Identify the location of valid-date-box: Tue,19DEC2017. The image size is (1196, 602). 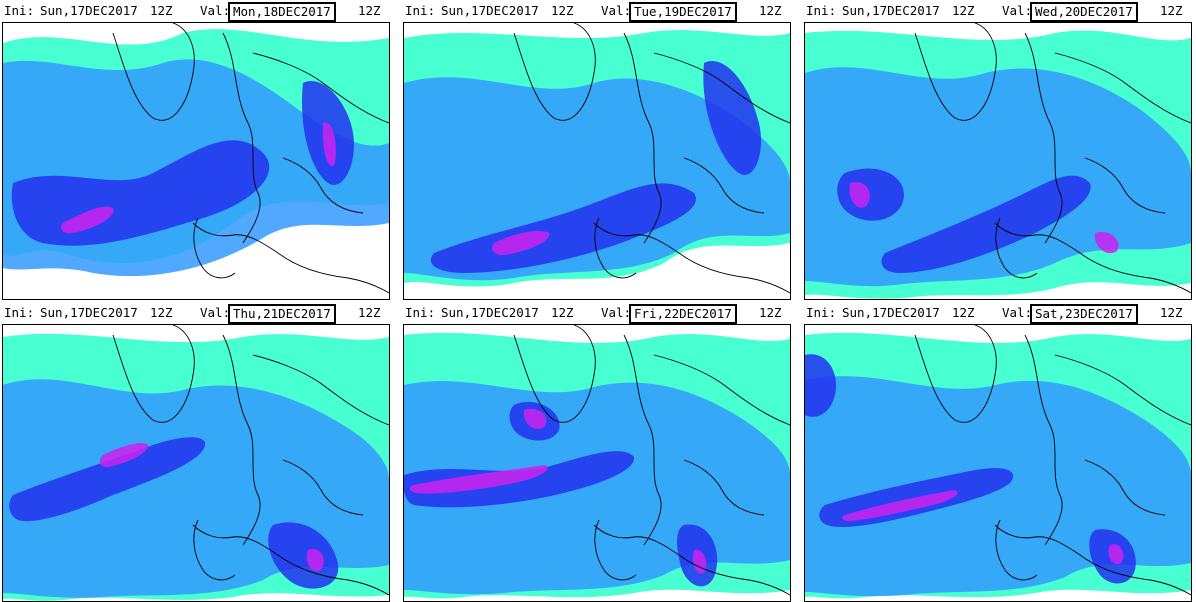
(683, 12).